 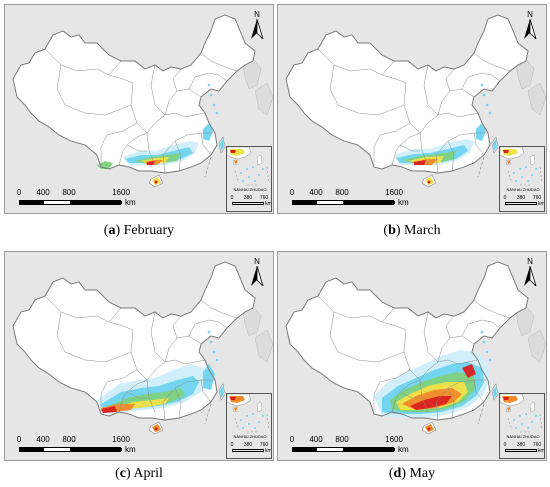 I want to click on caption-letter: d, so click(x=397, y=473).